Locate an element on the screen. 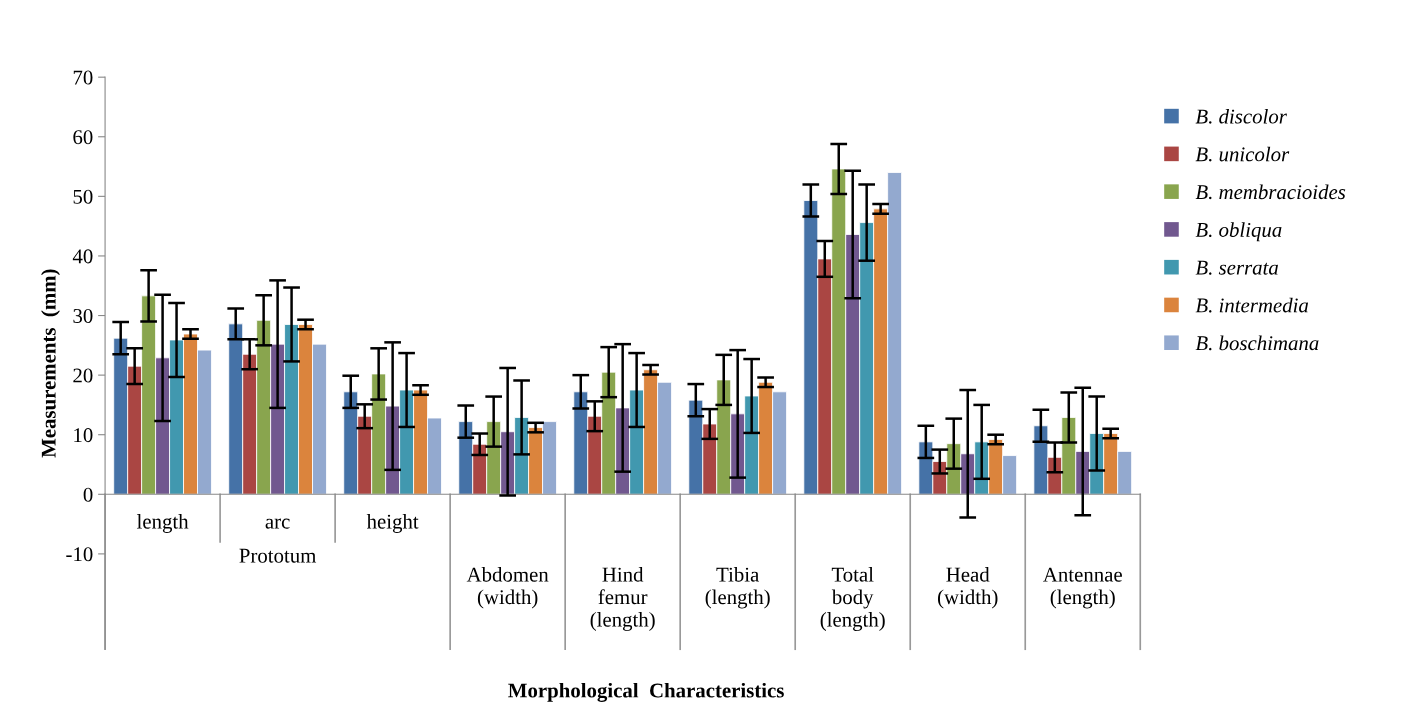  x-tick-label: Tibia (length) is located at coordinates (737, 588).